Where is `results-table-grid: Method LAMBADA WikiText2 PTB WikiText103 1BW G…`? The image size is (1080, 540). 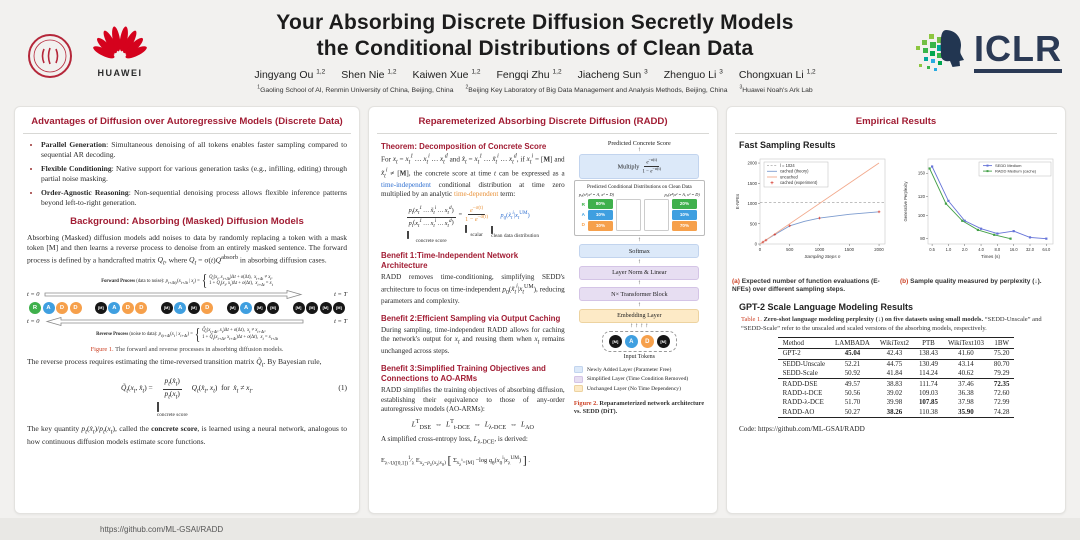 results-table-grid: Method LAMBADA WikiText2 PTB WikiText103 1BW G… is located at coordinates (896, 377).